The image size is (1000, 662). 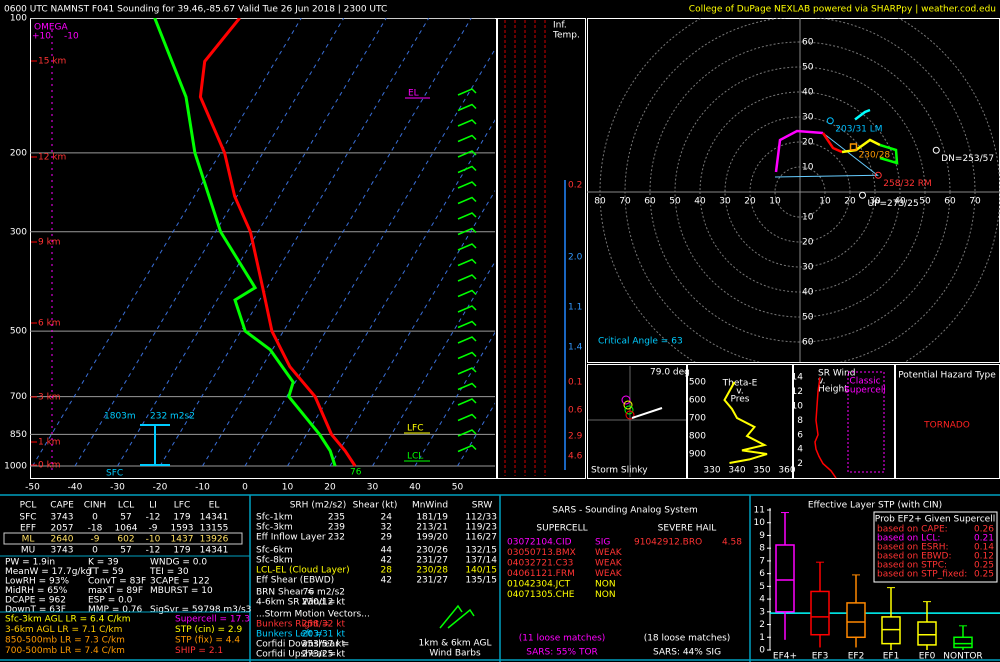 What do you see at coordinates (913, 548) in the screenshot?
I see `prob-label: based on ESRH:` at bounding box center [913, 548].